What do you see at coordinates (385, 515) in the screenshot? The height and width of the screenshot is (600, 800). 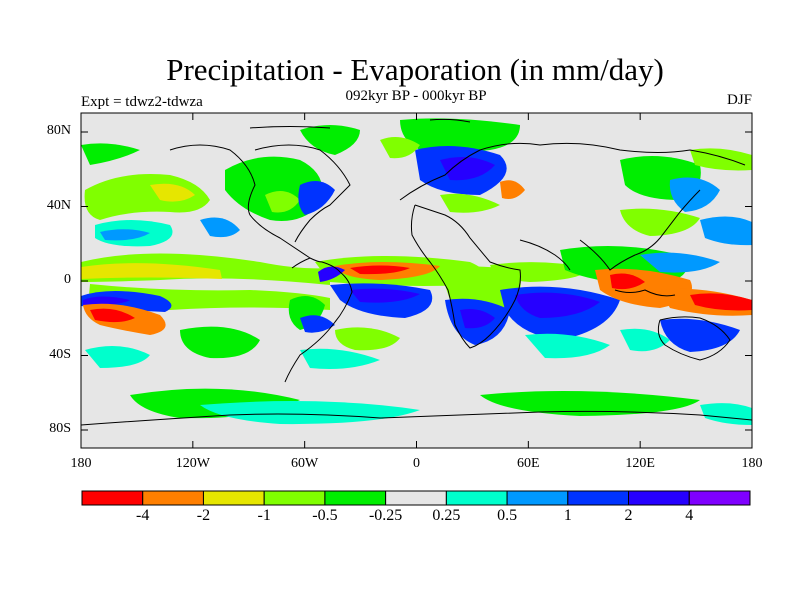 I see `colorbar-label: -0.25` at bounding box center [385, 515].